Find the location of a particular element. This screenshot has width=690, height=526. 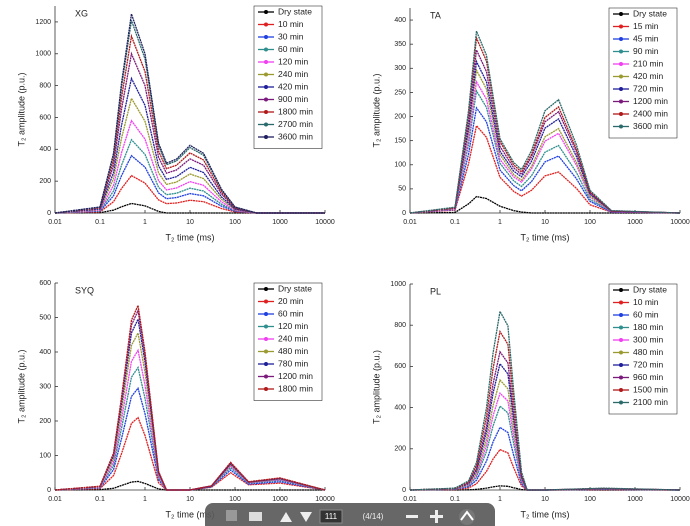

legend-label: 2400 min is located at coordinates (650, 113).